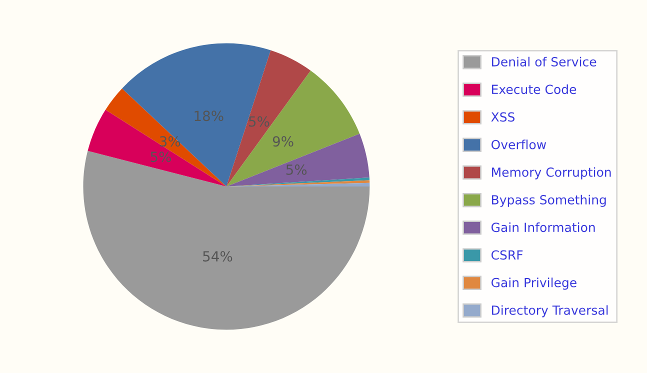  I want to click on legend-label: Memory Corruption, so click(551, 173).